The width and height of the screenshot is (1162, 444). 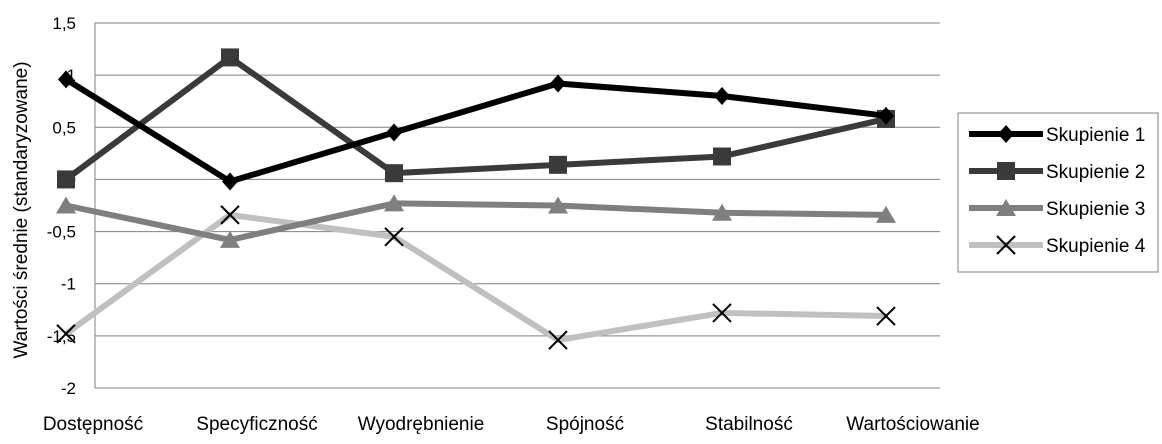 I want to click on series-line, so click(x=476, y=221).